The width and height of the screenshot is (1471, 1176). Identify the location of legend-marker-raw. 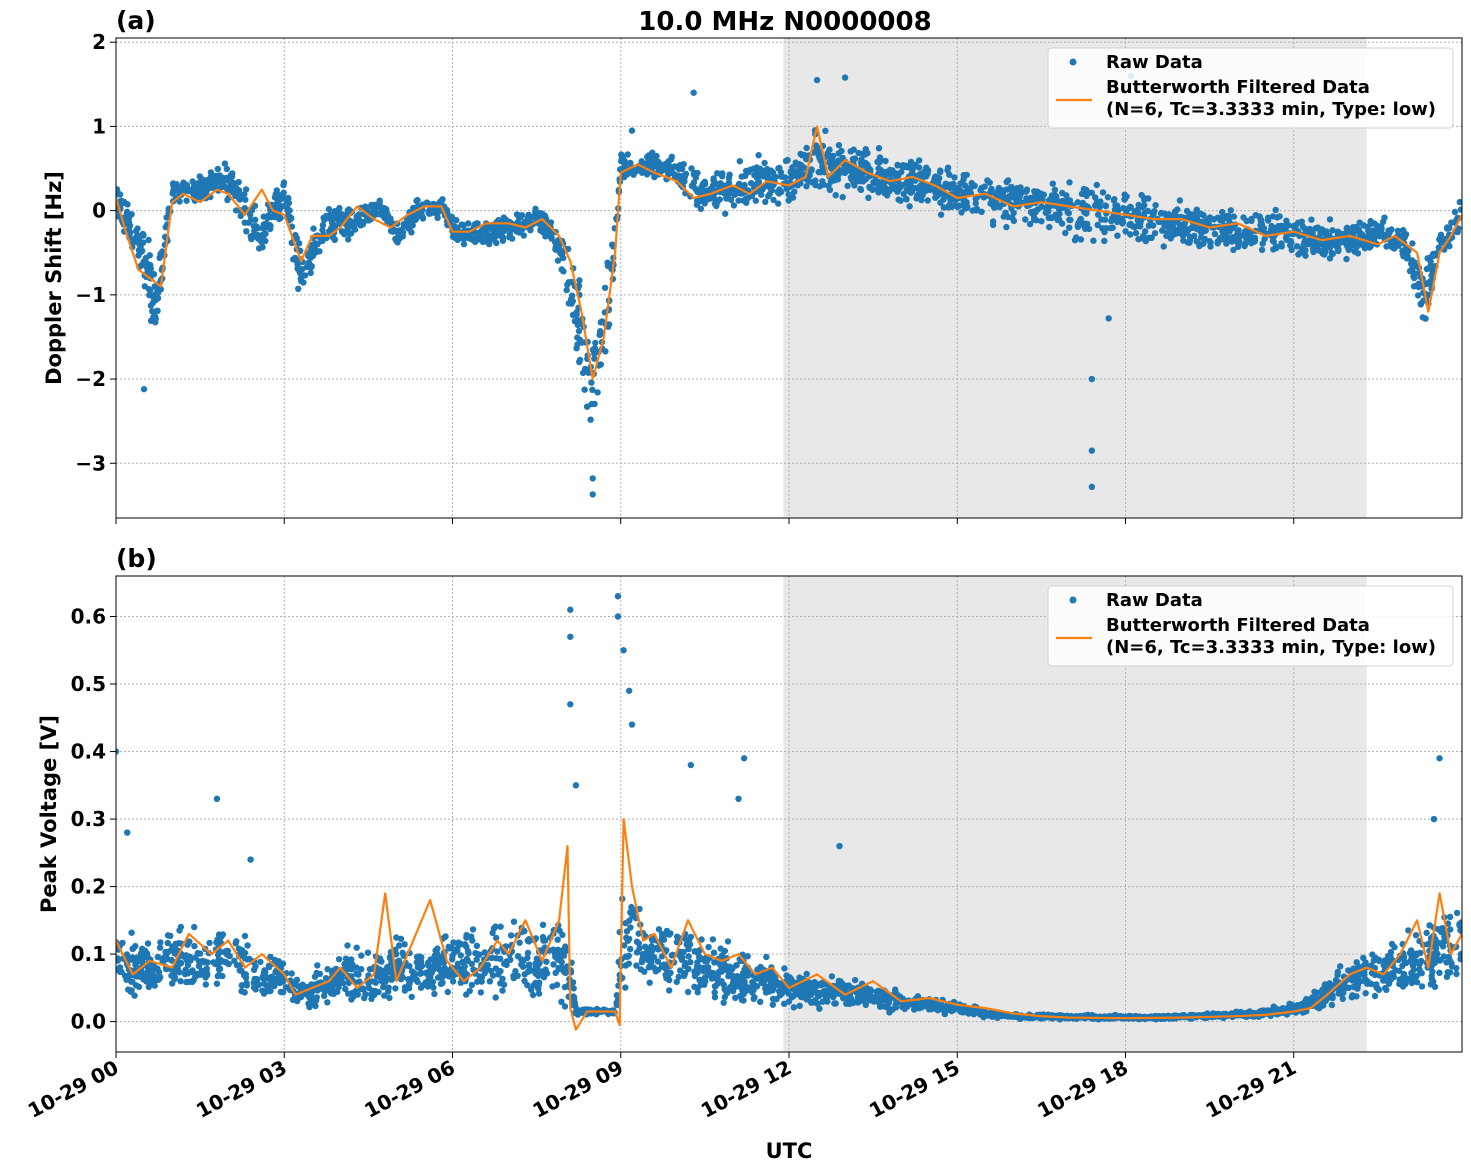
(1073, 62).